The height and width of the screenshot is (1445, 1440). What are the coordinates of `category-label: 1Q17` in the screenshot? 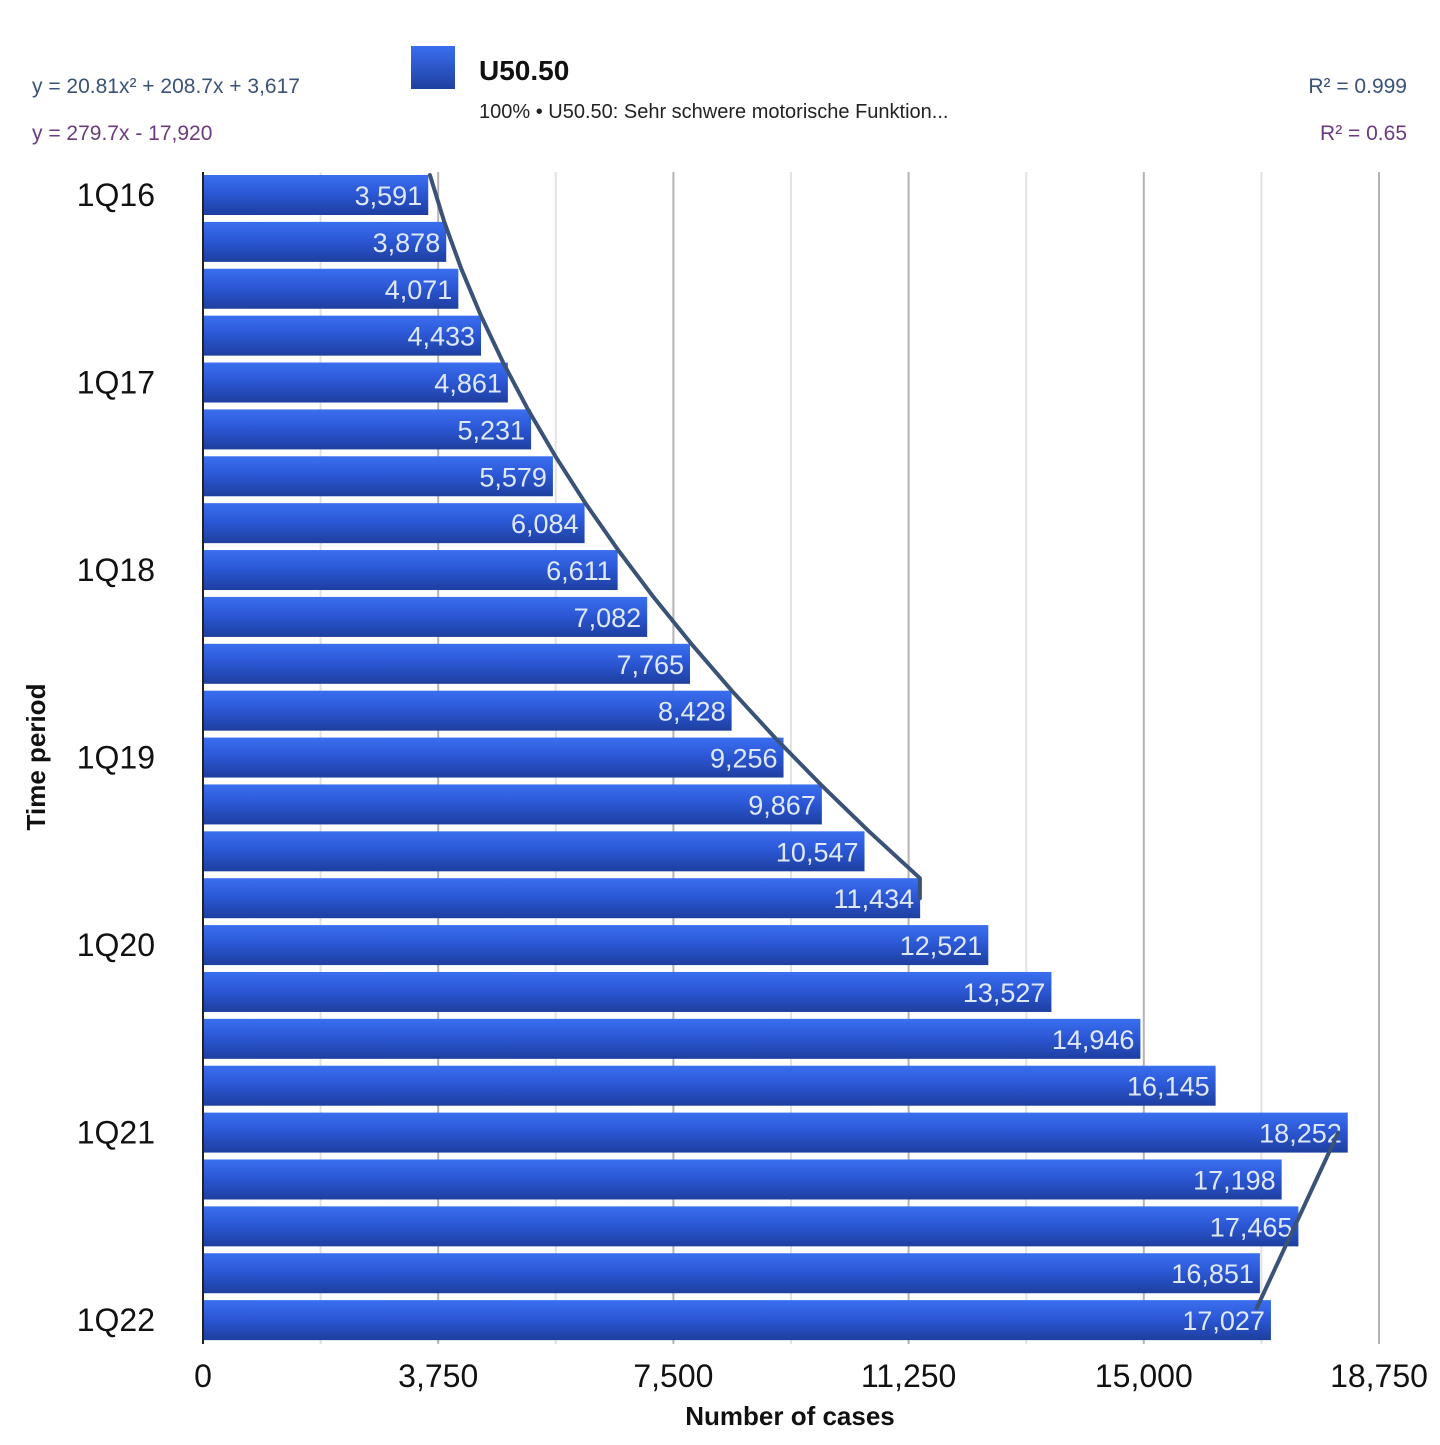 It's located at (116, 383).